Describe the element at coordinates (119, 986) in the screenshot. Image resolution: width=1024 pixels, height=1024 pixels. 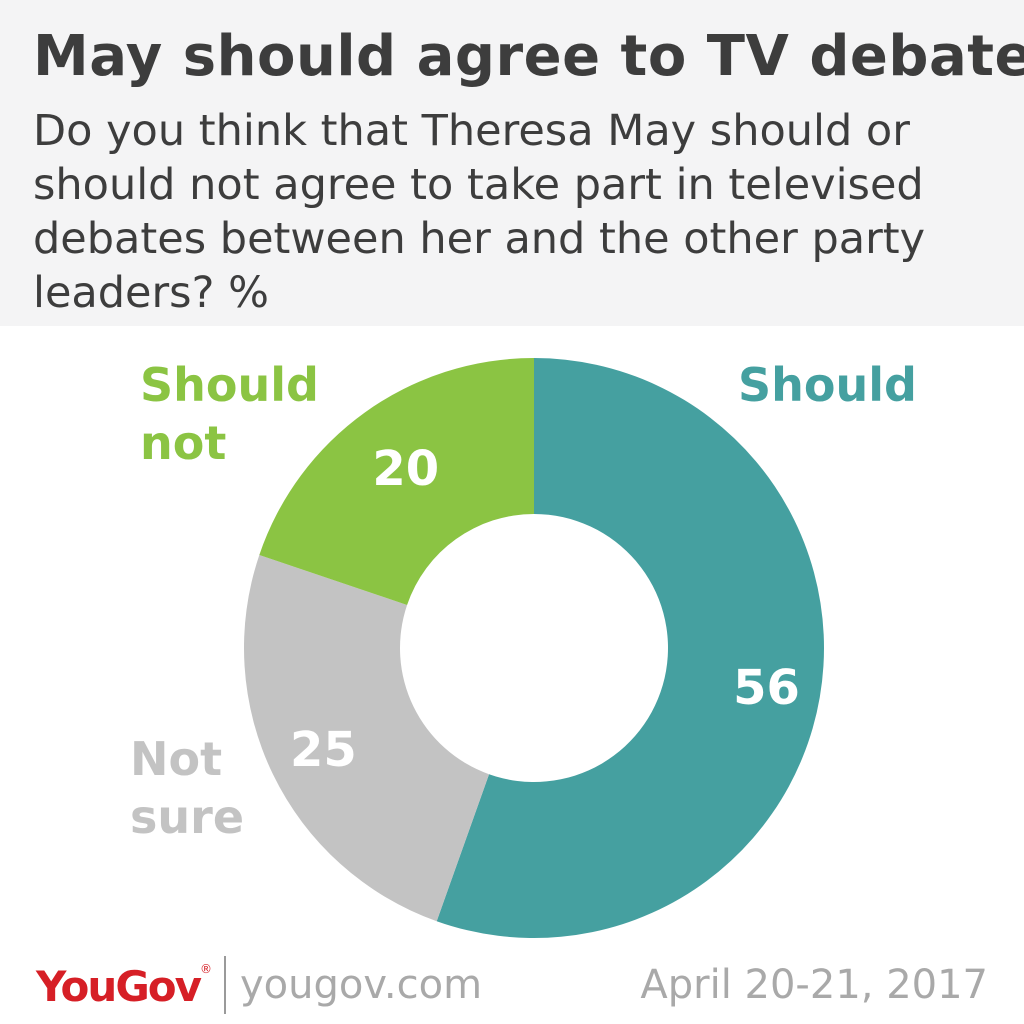
I see `brand-name: YouGov` at that location.